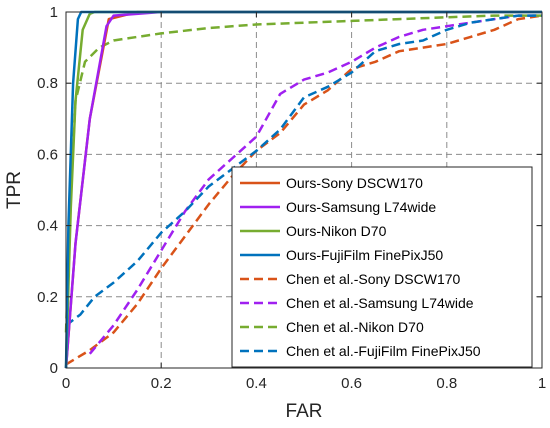 The image size is (550, 428). Describe the element at coordinates (364, 255) in the screenshot. I see `legend-label: Ours-FujiFilm FinePixJ50` at that location.